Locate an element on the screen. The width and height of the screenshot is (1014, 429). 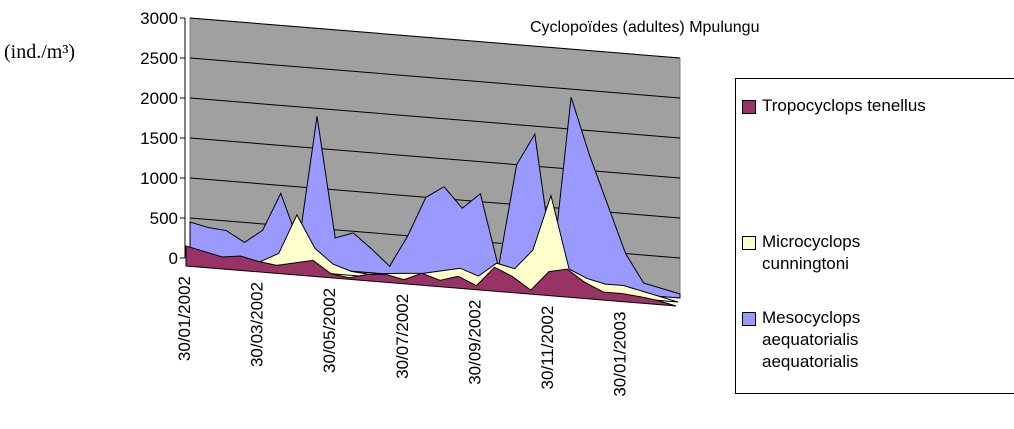
area is located at coordinates (431, 276).